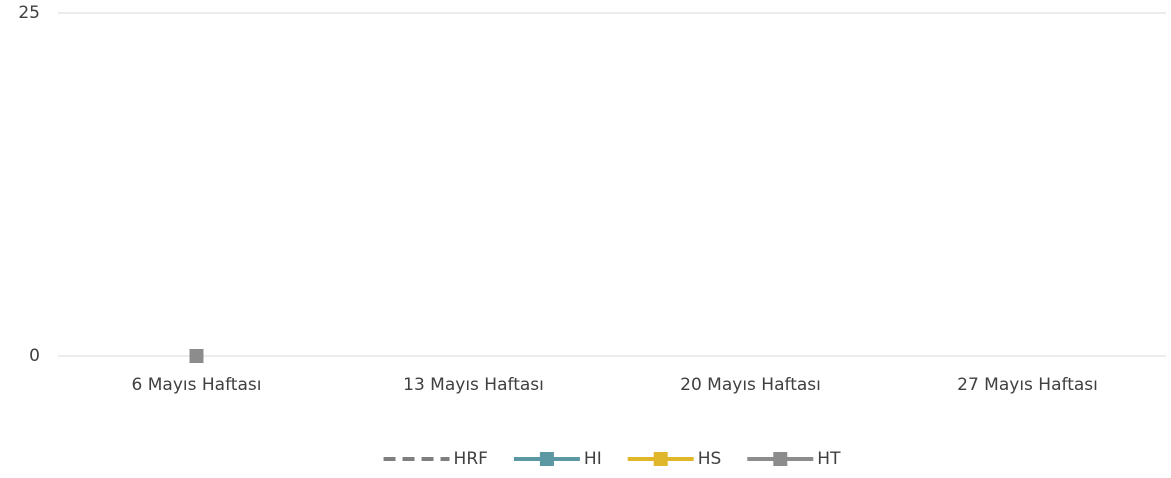  I want to click on x-tick-label: 20 Mayıs Haftası, so click(750, 385).